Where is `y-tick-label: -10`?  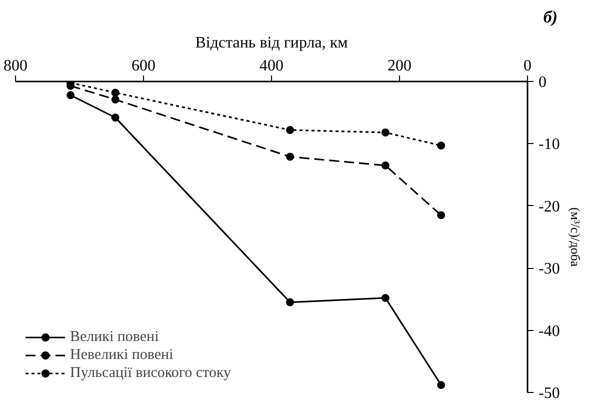
y-tick-label: -10 is located at coordinates (549, 145).